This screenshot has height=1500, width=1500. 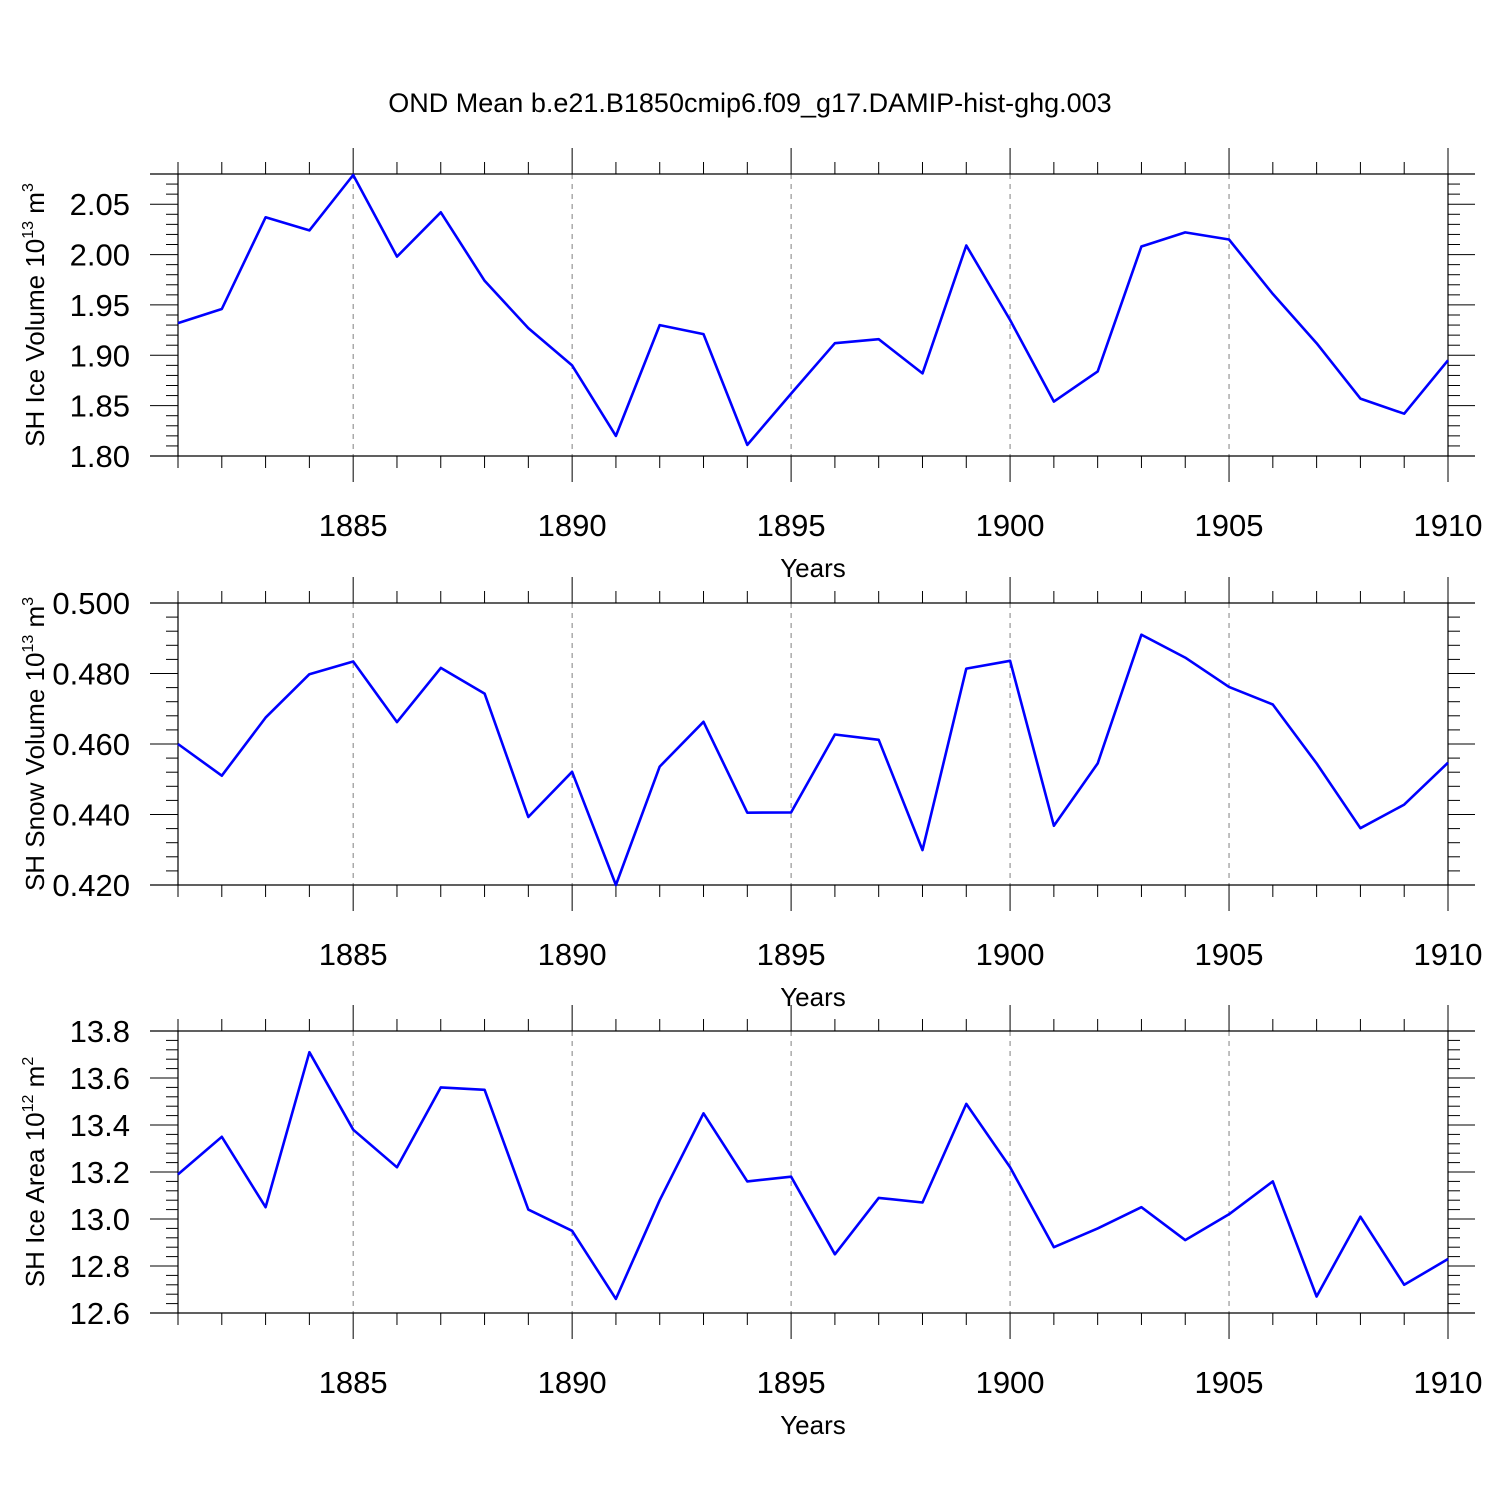 What do you see at coordinates (91, 815) in the screenshot?
I see `y-tick-label-0.440: 0.440` at bounding box center [91, 815].